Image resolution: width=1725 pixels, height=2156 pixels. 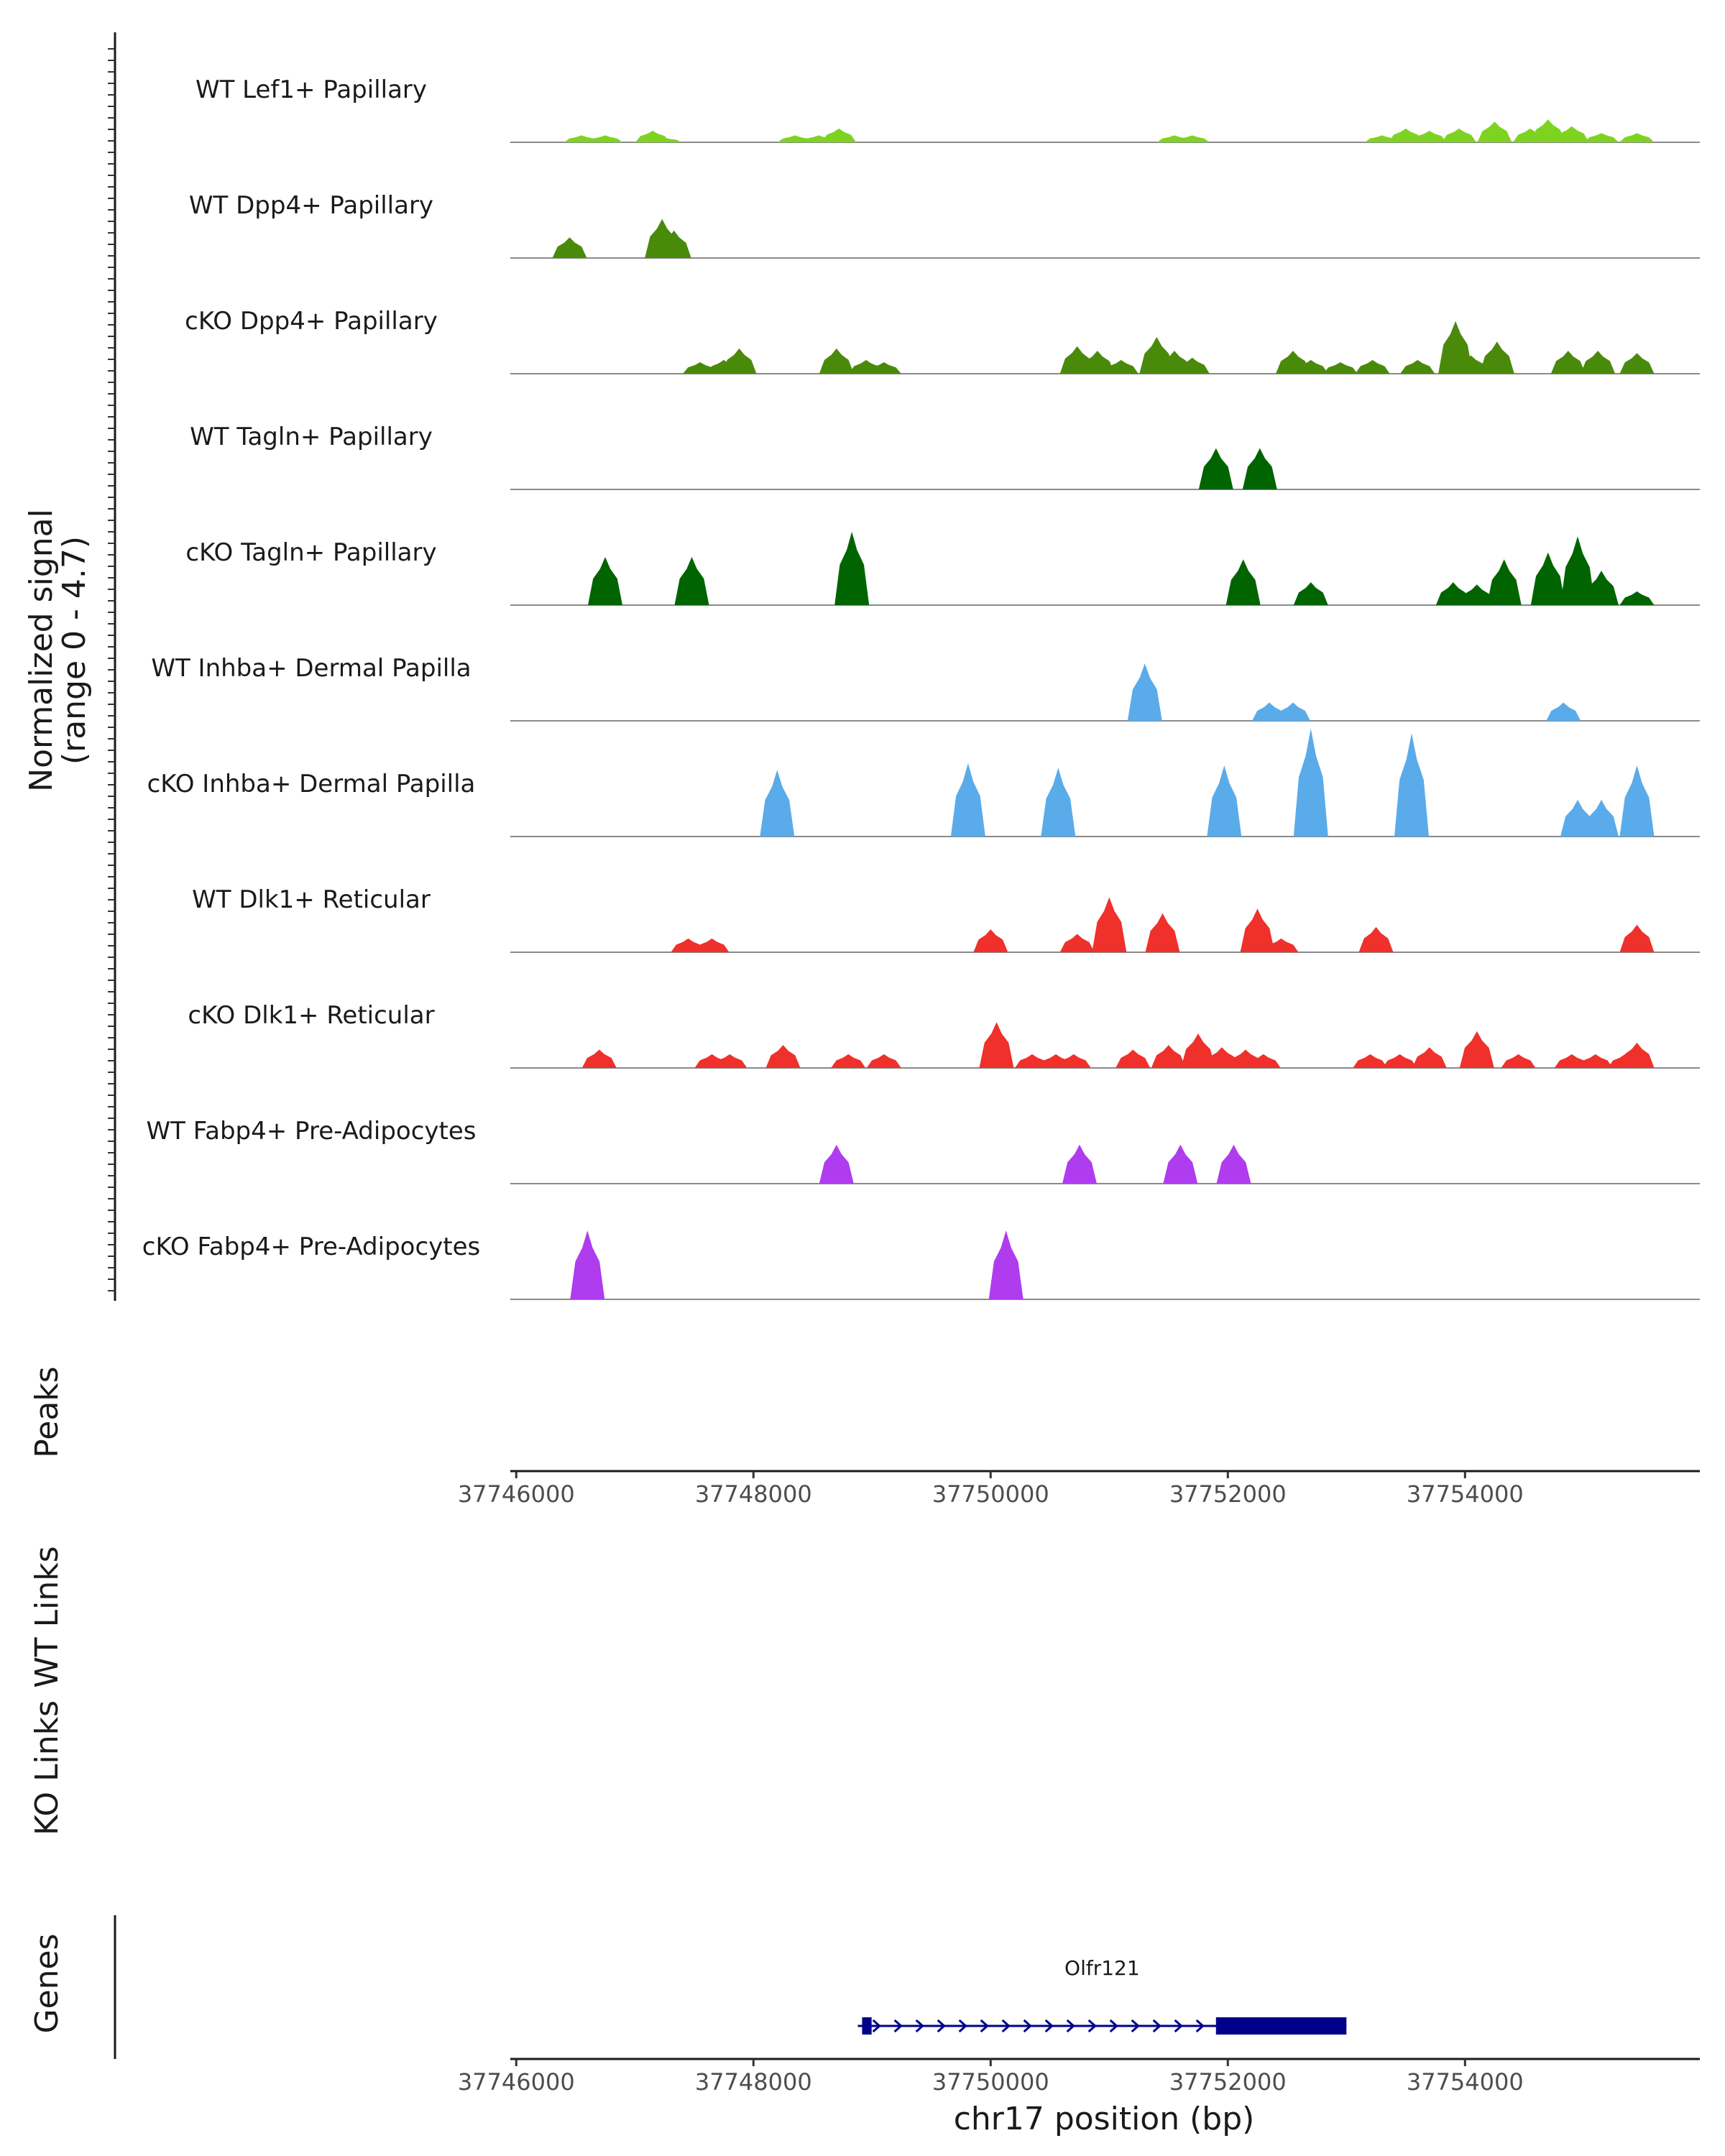 What do you see at coordinates (41, 650) in the screenshot?
I see `y-axis-title-main: Normalized signal` at bounding box center [41, 650].